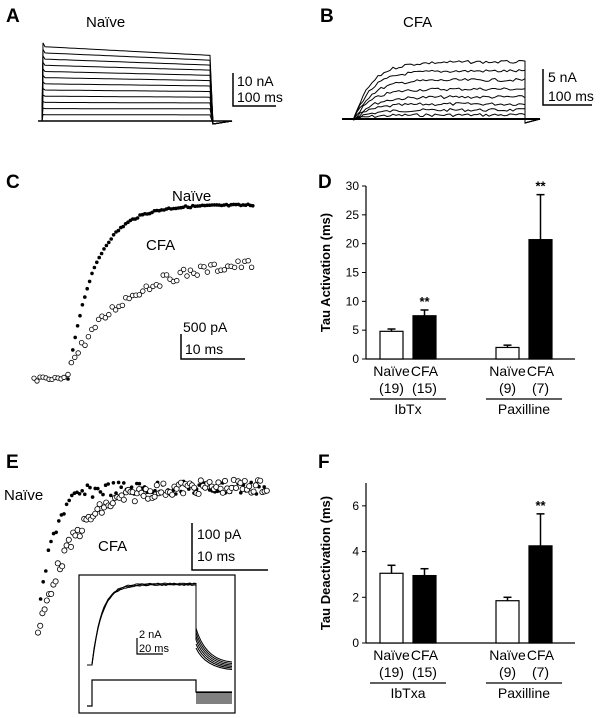 This screenshot has width=600, height=718. What do you see at coordinates (105, 22) in the screenshot?
I see `panel-a-condition: Naïve` at bounding box center [105, 22].